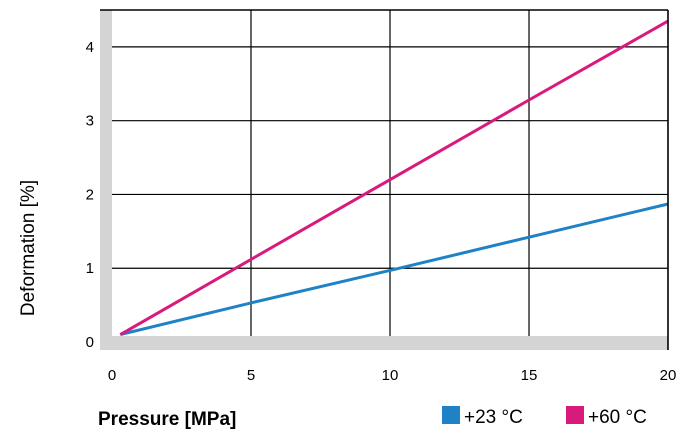  What do you see at coordinates (90, 47) in the screenshot?
I see `y-tick-label: 4` at bounding box center [90, 47].